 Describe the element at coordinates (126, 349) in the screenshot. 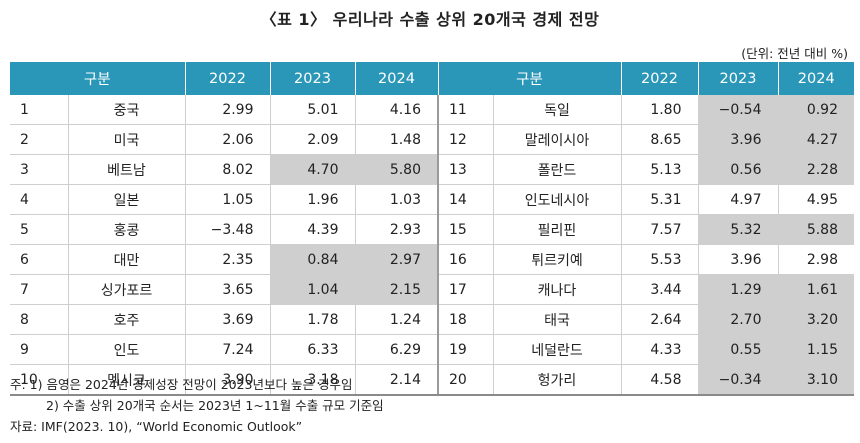

I see `country-cell: 인도` at that location.